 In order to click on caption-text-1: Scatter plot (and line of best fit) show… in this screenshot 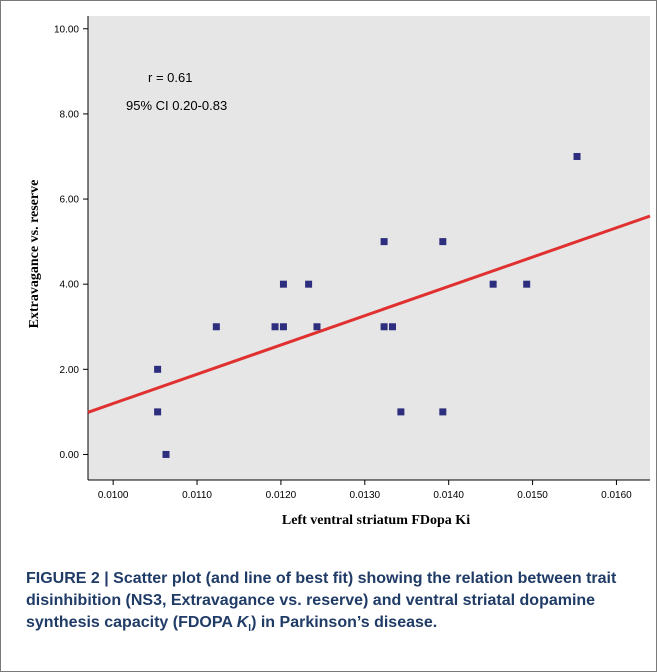, I will do `click(321, 600)`.